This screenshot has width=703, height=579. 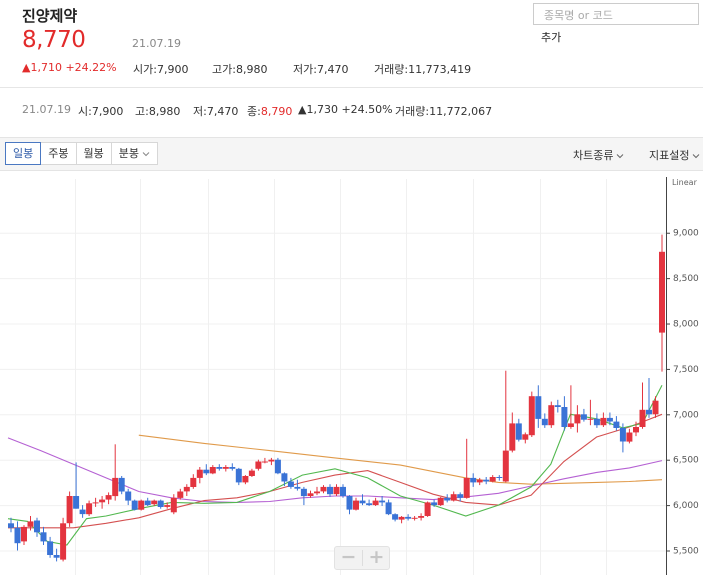 What do you see at coordinates (172, 69) in the screenshot?
I see `open-value: 7,900` at bounding box center [172, 69].